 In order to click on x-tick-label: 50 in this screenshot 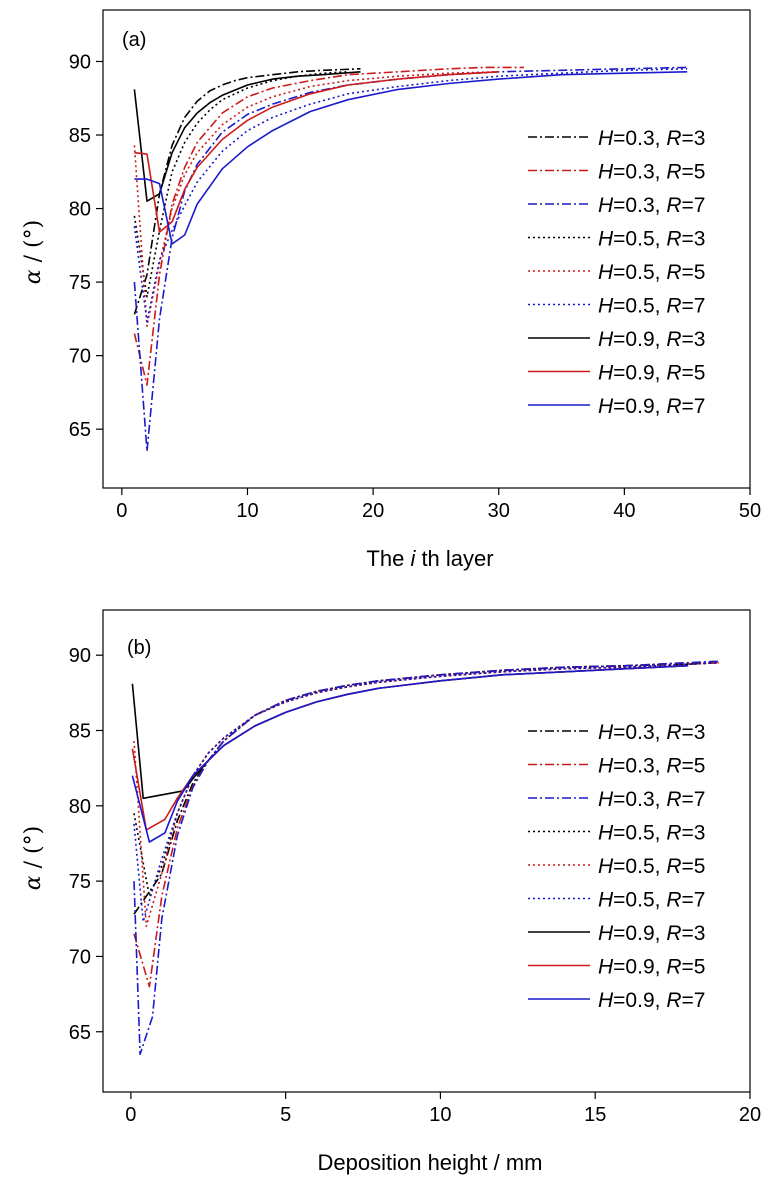, I will do `click(750, 511)`.